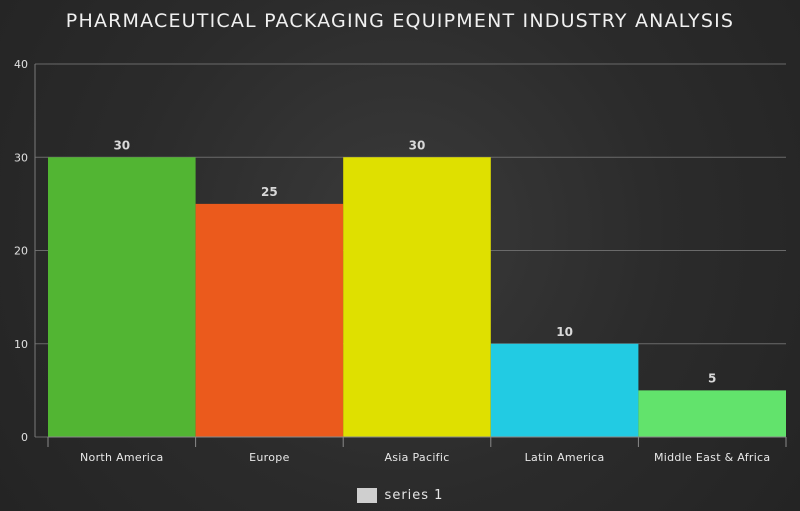  I want to click on x-tick-label: Asia Pacific, so click(416, 457).